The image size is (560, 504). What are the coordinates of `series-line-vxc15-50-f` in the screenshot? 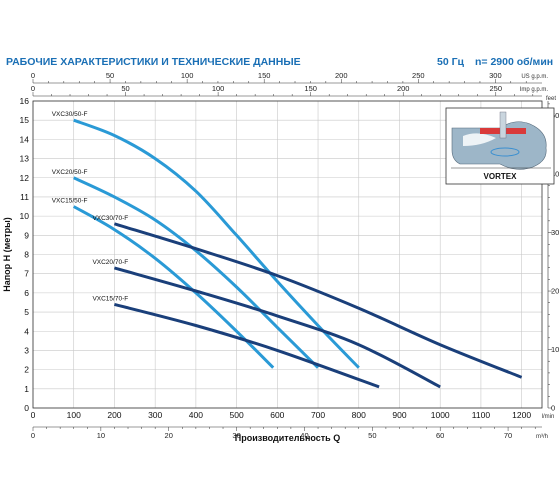 It's located at (173, 287).